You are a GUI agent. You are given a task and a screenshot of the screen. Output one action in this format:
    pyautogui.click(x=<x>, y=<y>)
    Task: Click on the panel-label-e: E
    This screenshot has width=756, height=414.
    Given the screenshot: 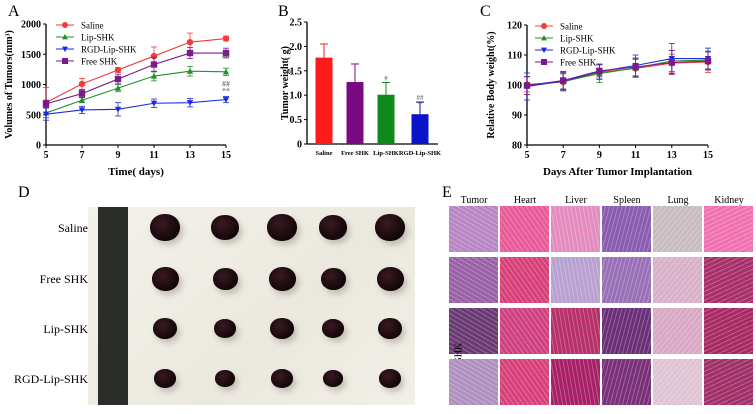 What is the action you would take?
    pyautogui.click(x=447, y=192)
    